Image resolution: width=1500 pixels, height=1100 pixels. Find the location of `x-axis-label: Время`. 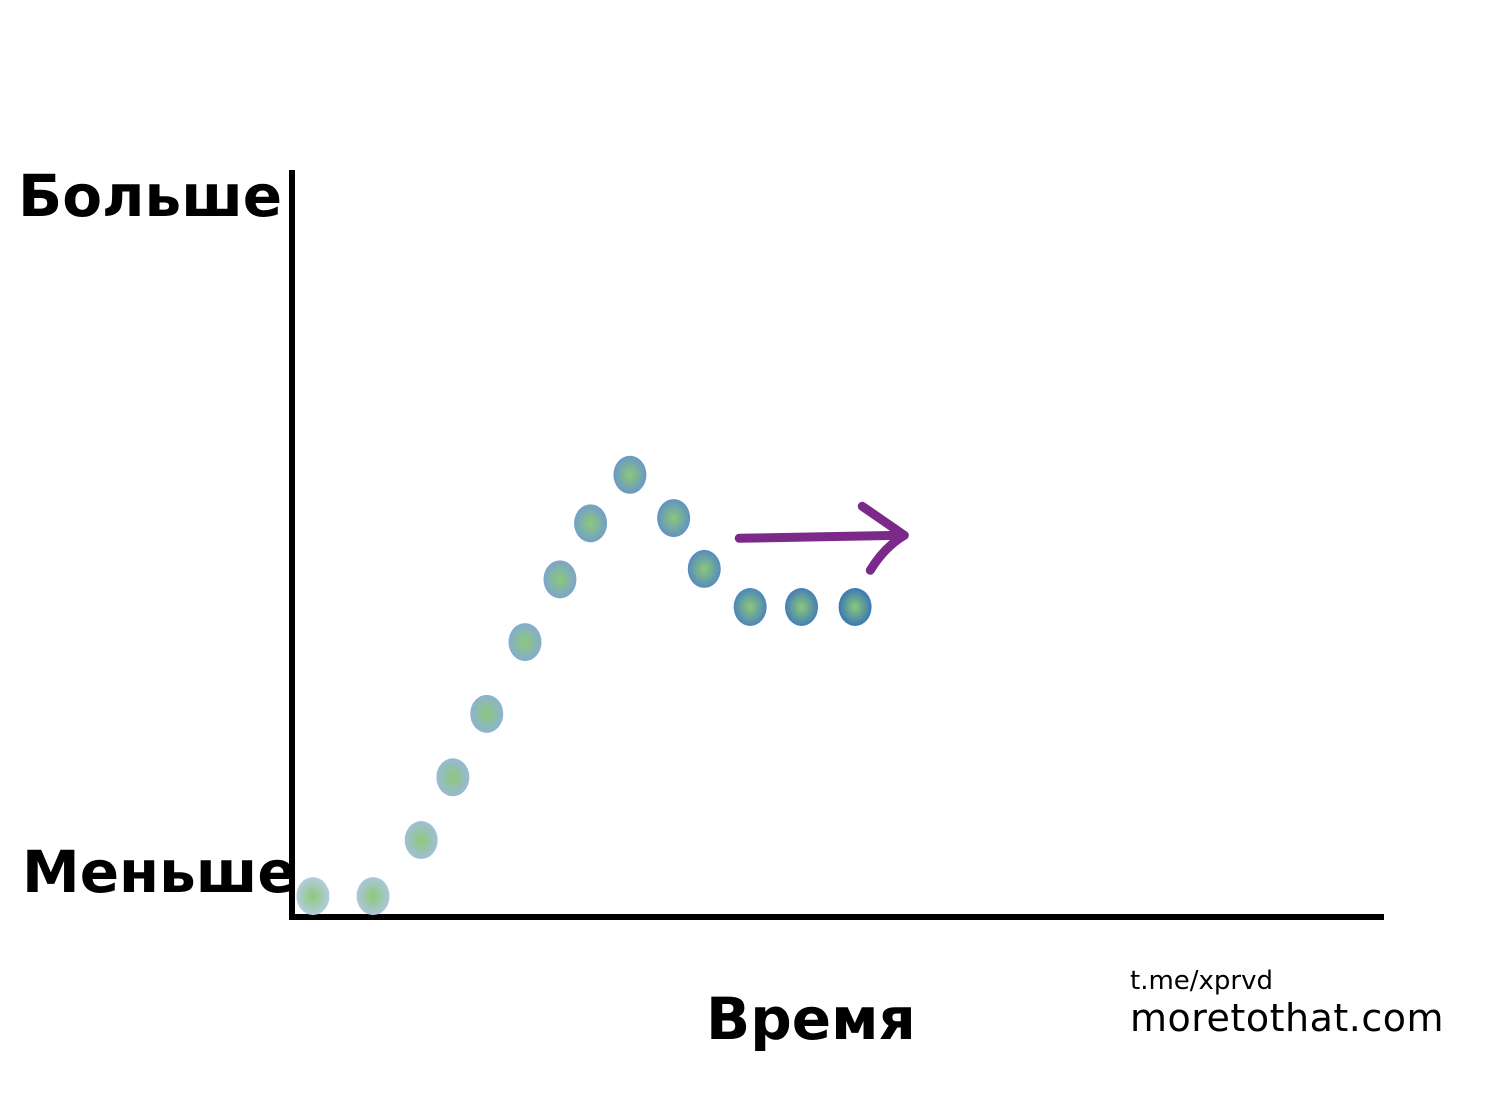

x-axis-label: Время is located at coordinates (811, 1019).